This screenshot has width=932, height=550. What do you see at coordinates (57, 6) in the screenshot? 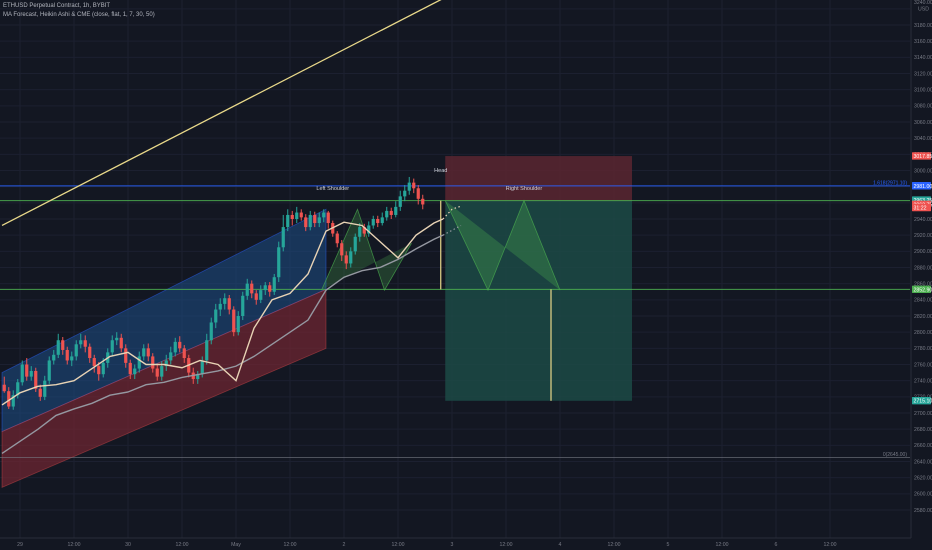
I see `symbol-title: ETHUSD Perpetual Contract, 1h, BYBIT` at bounding box center [57, 6].